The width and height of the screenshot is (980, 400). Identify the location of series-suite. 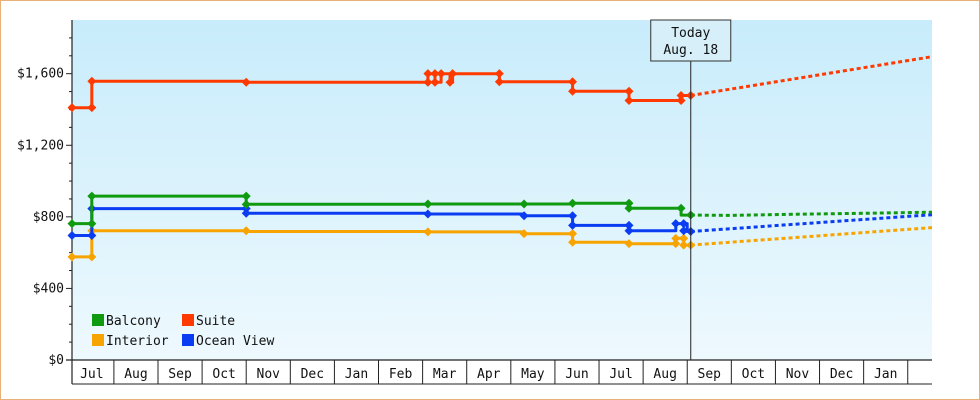
(500, 84).